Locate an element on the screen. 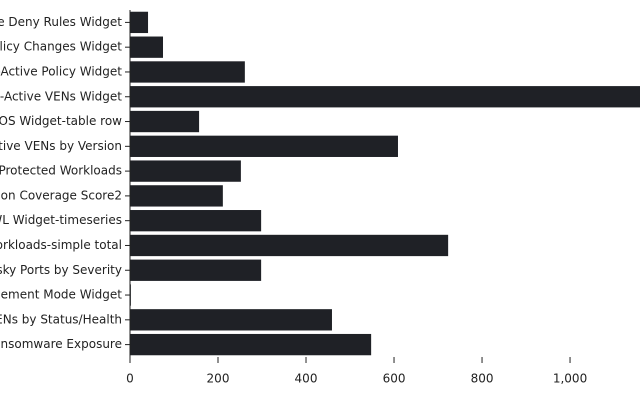  y-tick-label: olicy Changes Widget is located at coordinates (61, 47).